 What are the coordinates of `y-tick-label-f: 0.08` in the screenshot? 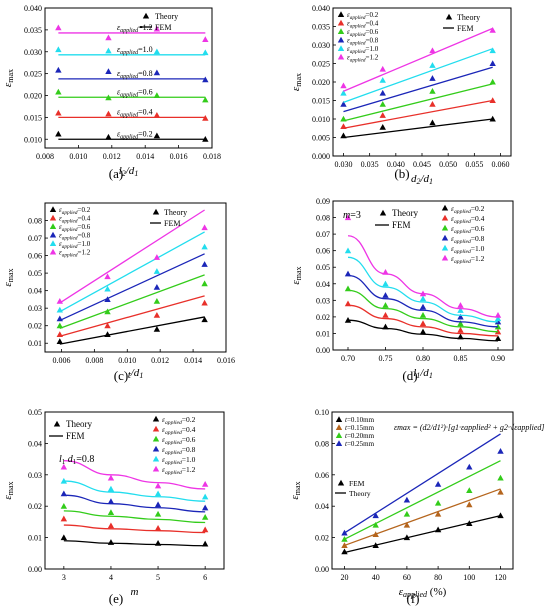 It's located at (322, 443).